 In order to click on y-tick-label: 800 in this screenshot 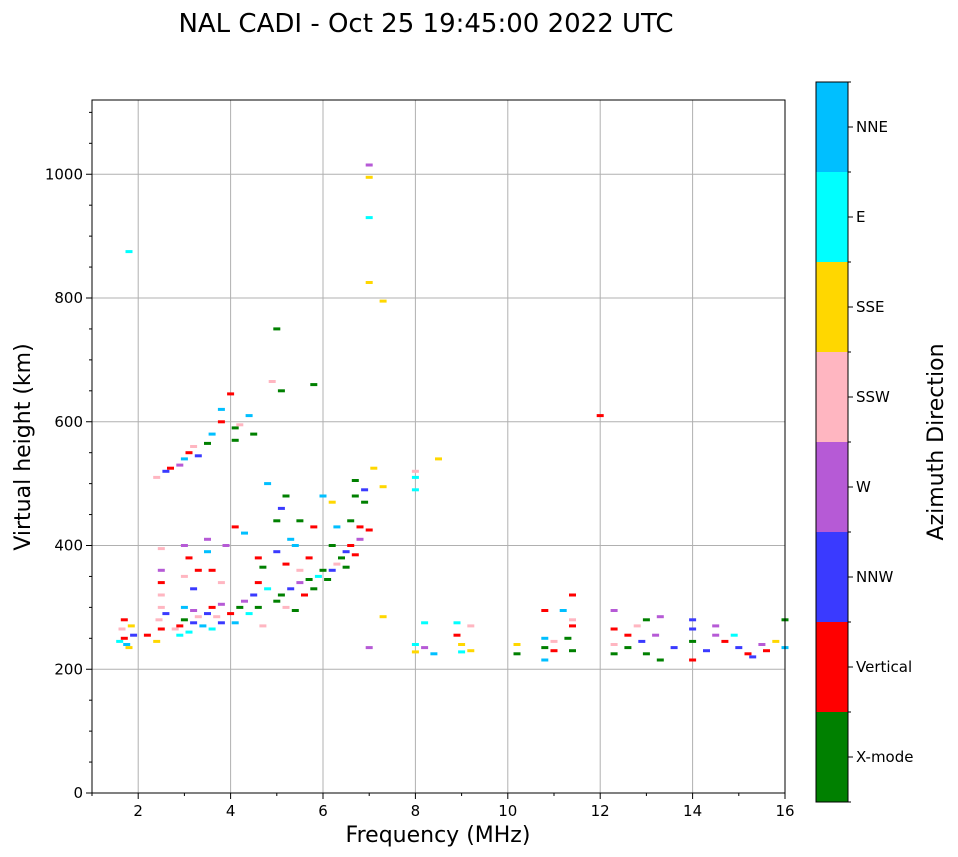, I will do `click(68, 298)`.